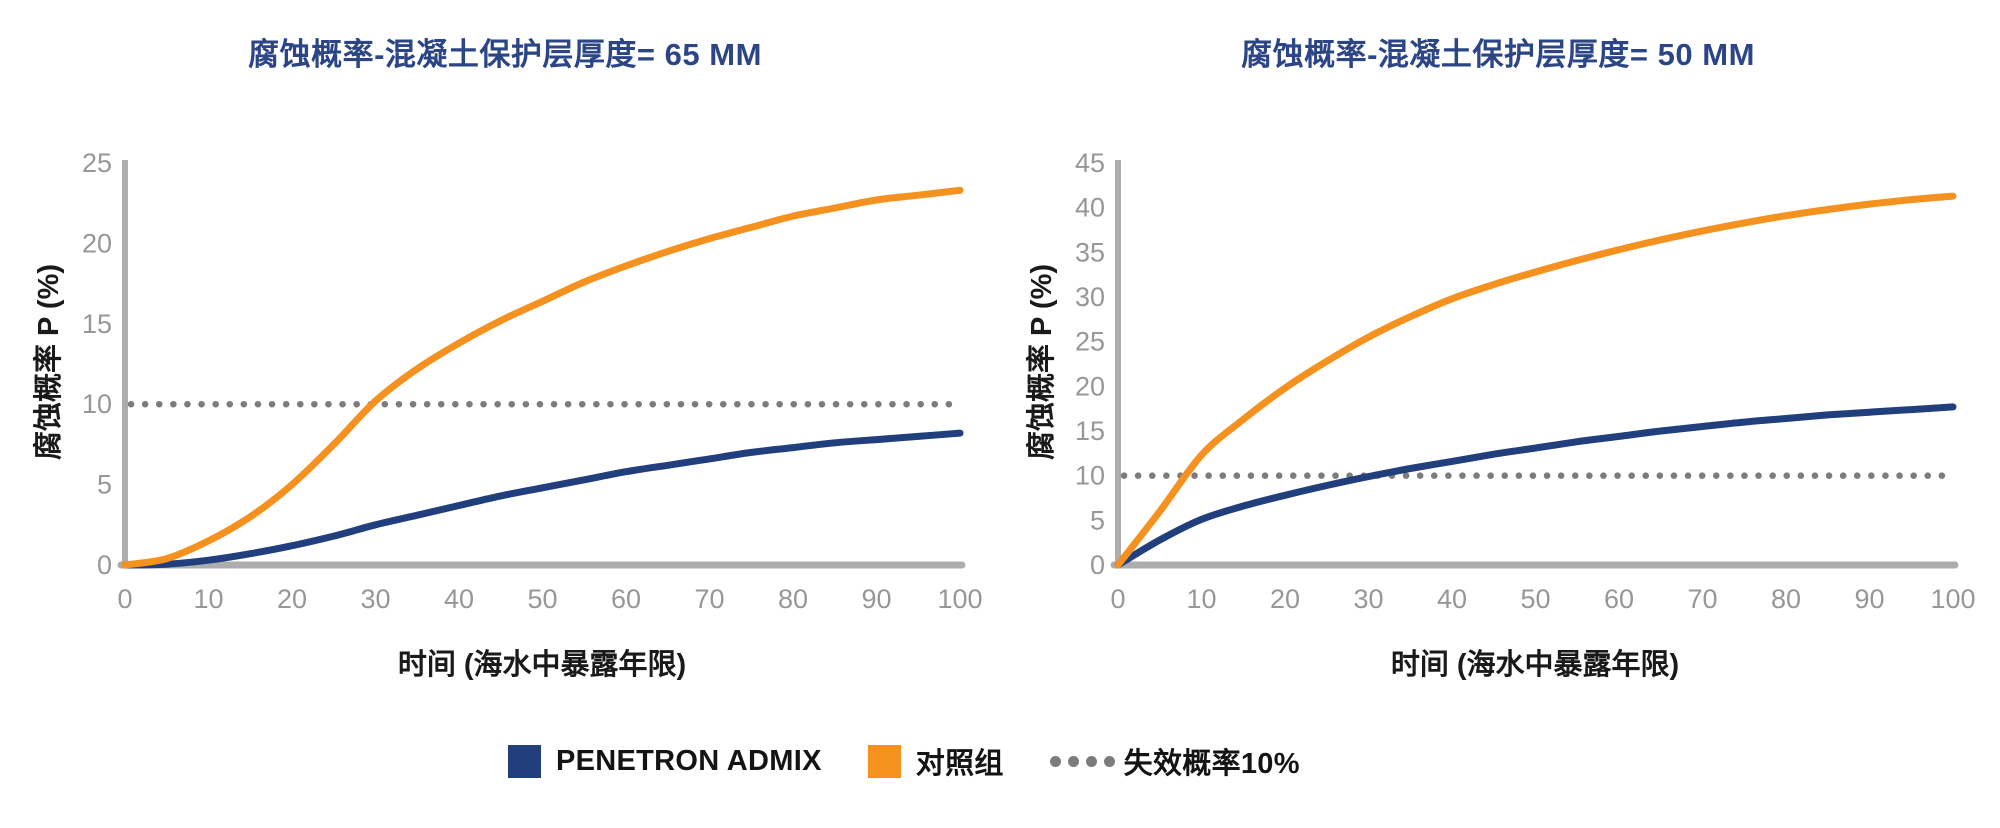  Describe the element at coordinates (959, 764) in the screenshot. I see `legend-label-control-group: 对照组` at that location.